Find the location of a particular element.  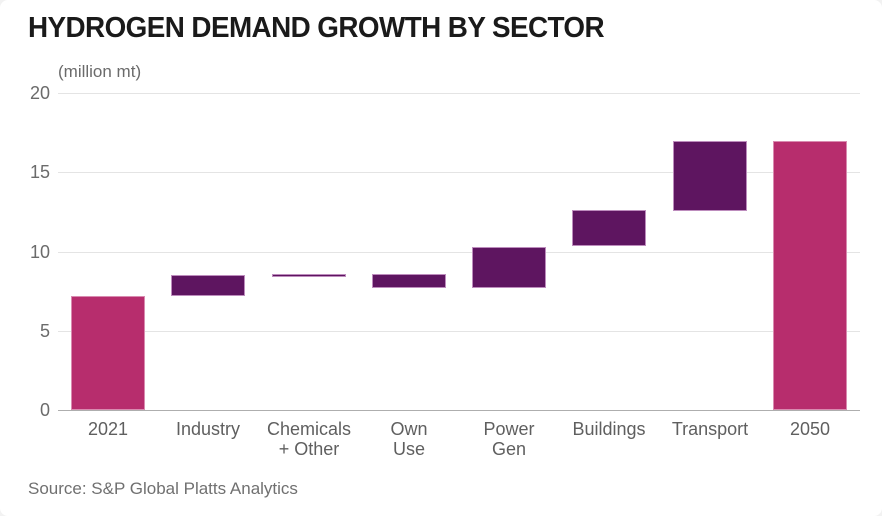

bar-2021 is located at coordinates (108, 353).